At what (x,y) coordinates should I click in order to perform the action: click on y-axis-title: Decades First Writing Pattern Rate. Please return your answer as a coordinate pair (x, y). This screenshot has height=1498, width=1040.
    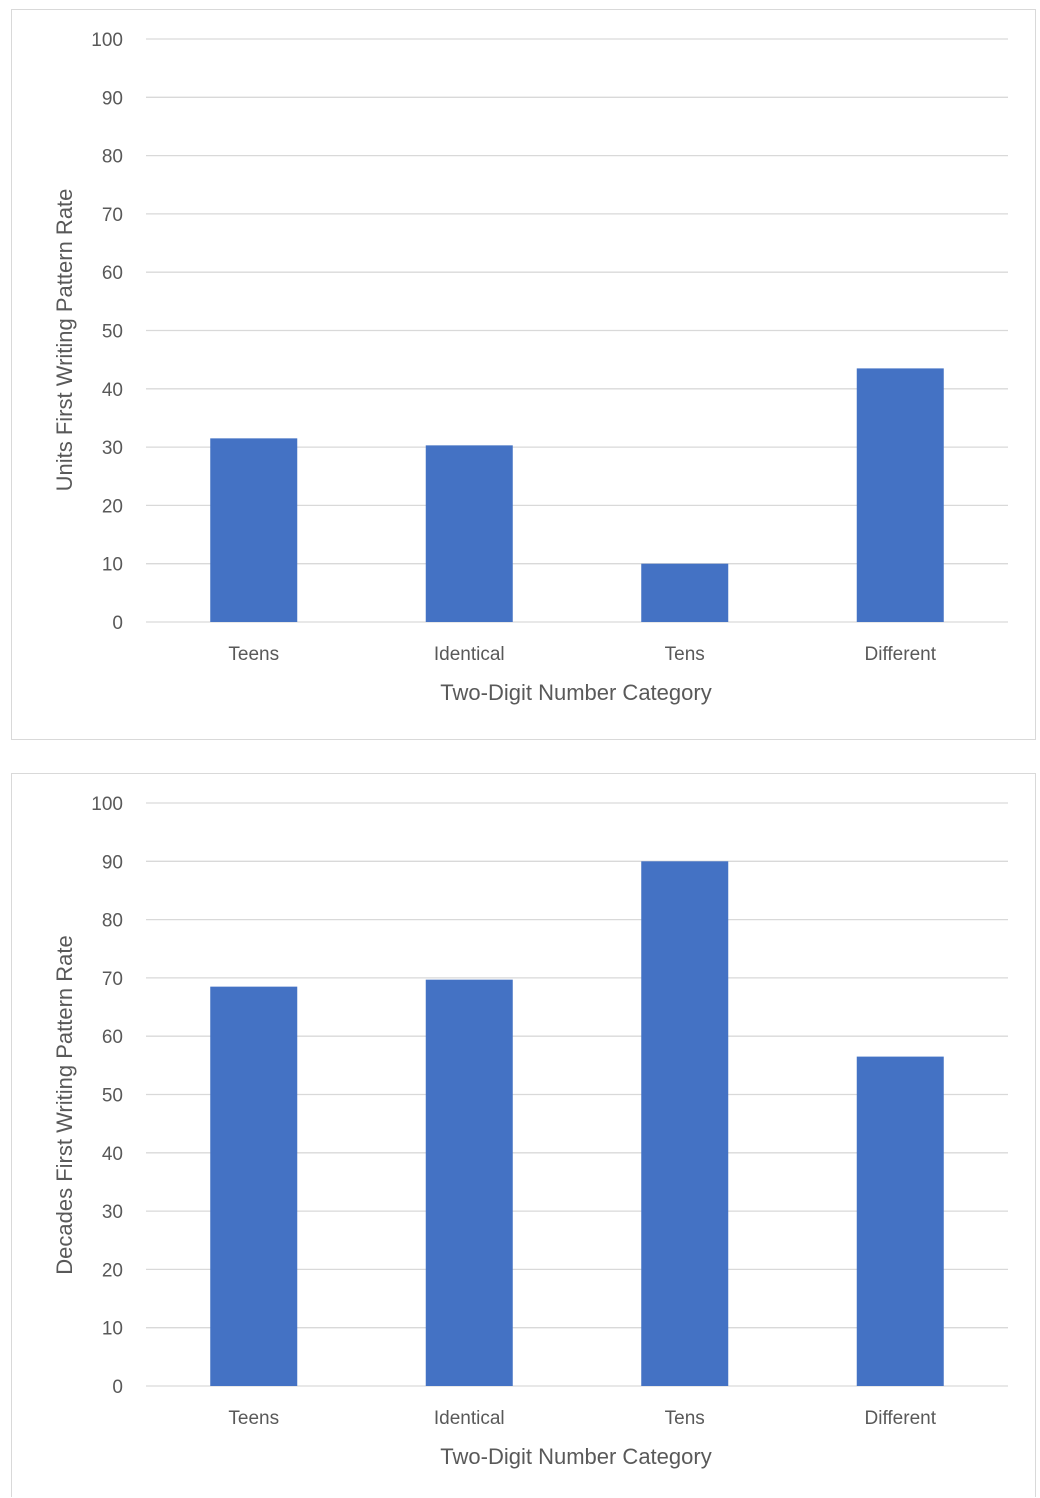
    Looking at the image, I should click on (64, 1105).